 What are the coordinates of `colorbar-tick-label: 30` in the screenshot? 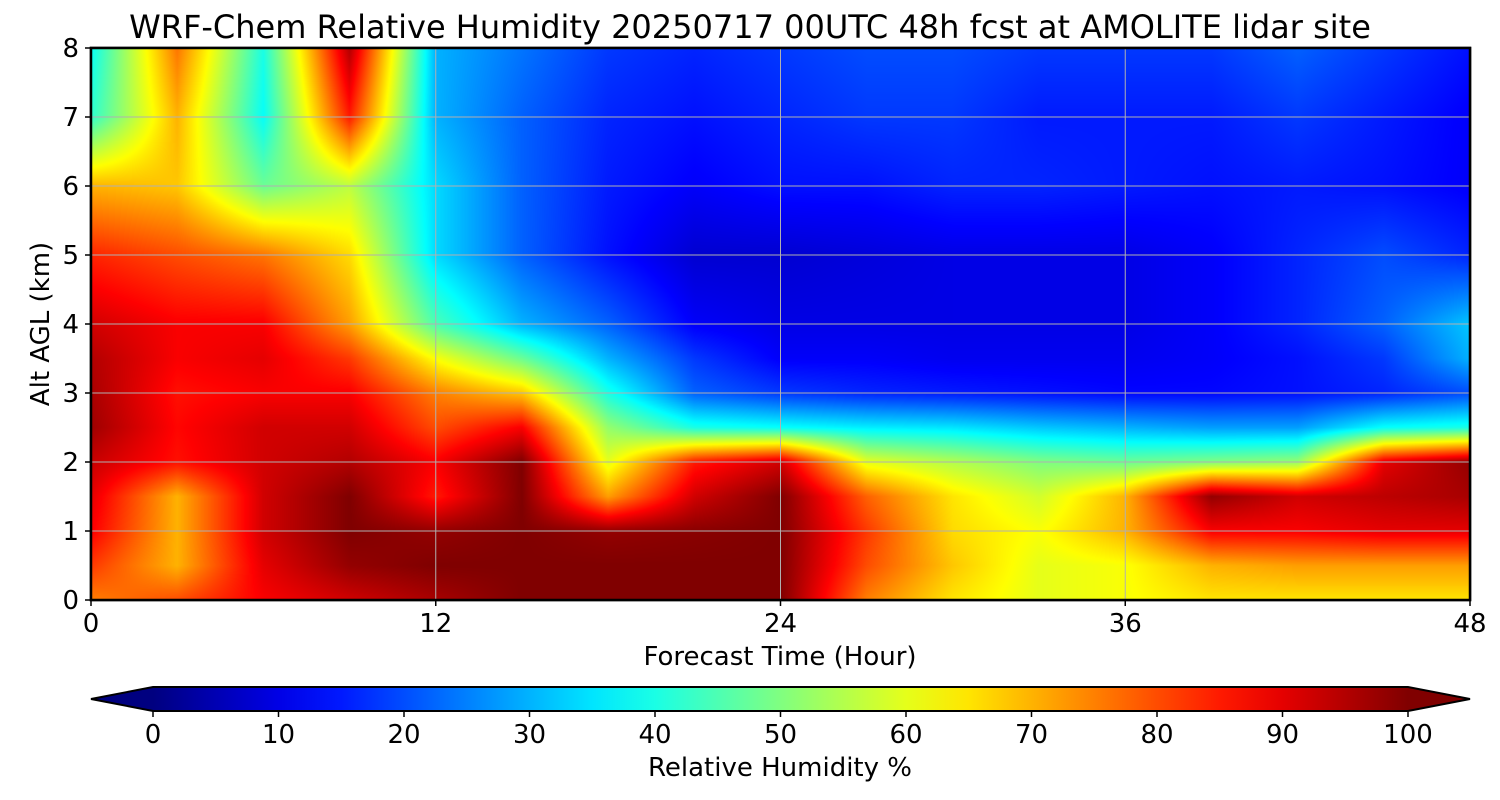 It's located at (529, 735).